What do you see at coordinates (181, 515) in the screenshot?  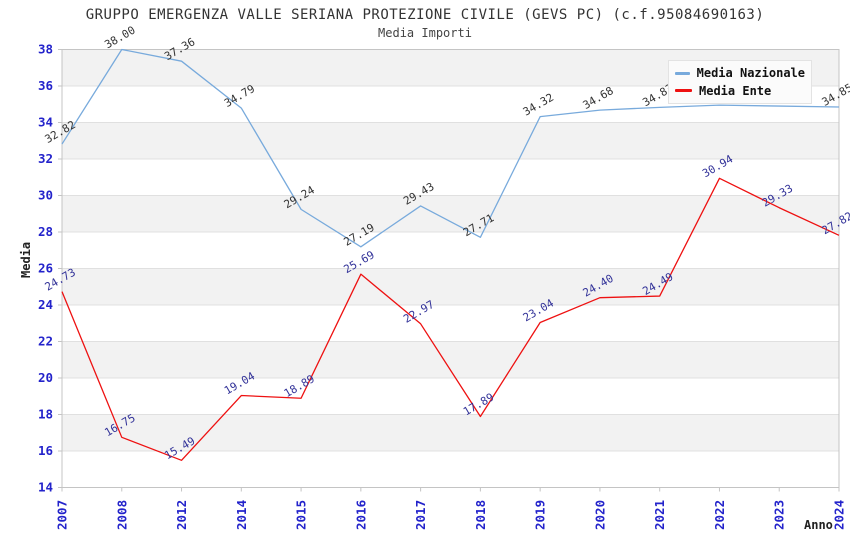 I see `x-tick-label: 2012` at bounding box center [181, 515].